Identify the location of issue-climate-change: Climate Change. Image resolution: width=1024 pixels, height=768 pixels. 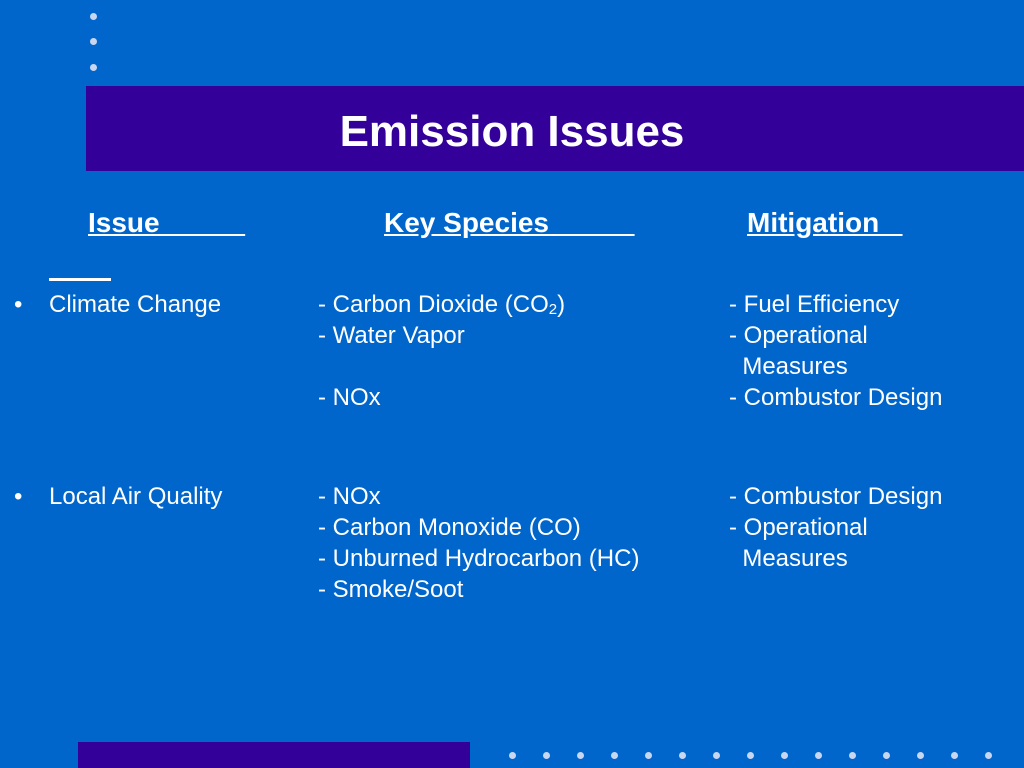
(135, 304).